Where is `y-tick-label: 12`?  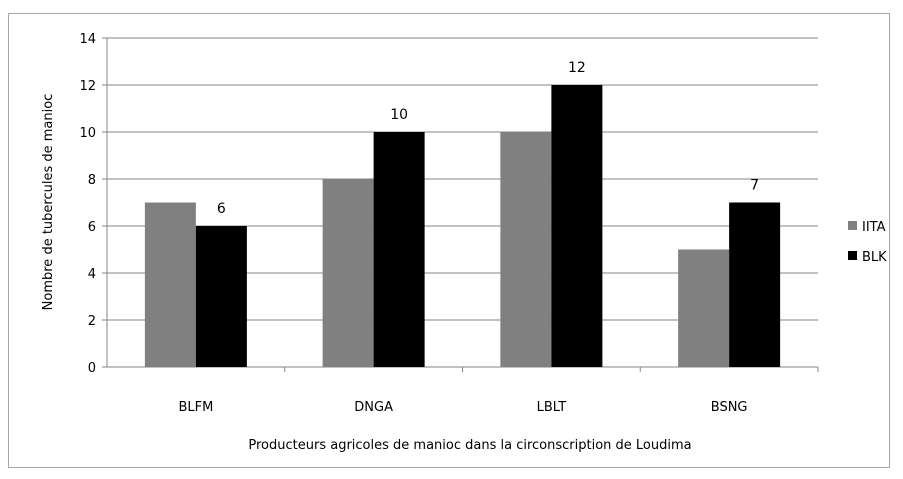 y-tick-label: 12 is located at coordinates (87, 86).